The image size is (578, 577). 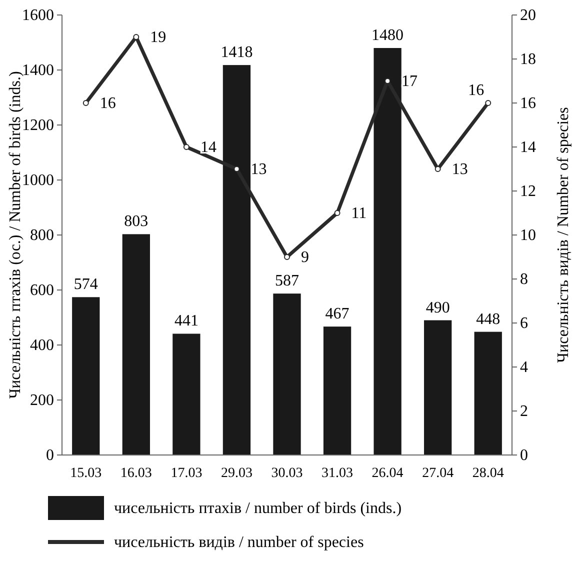 What do you see at coordinates (488, 319) in the screenshot?
I see `data-label: 448` at bounding box center [488, 319].